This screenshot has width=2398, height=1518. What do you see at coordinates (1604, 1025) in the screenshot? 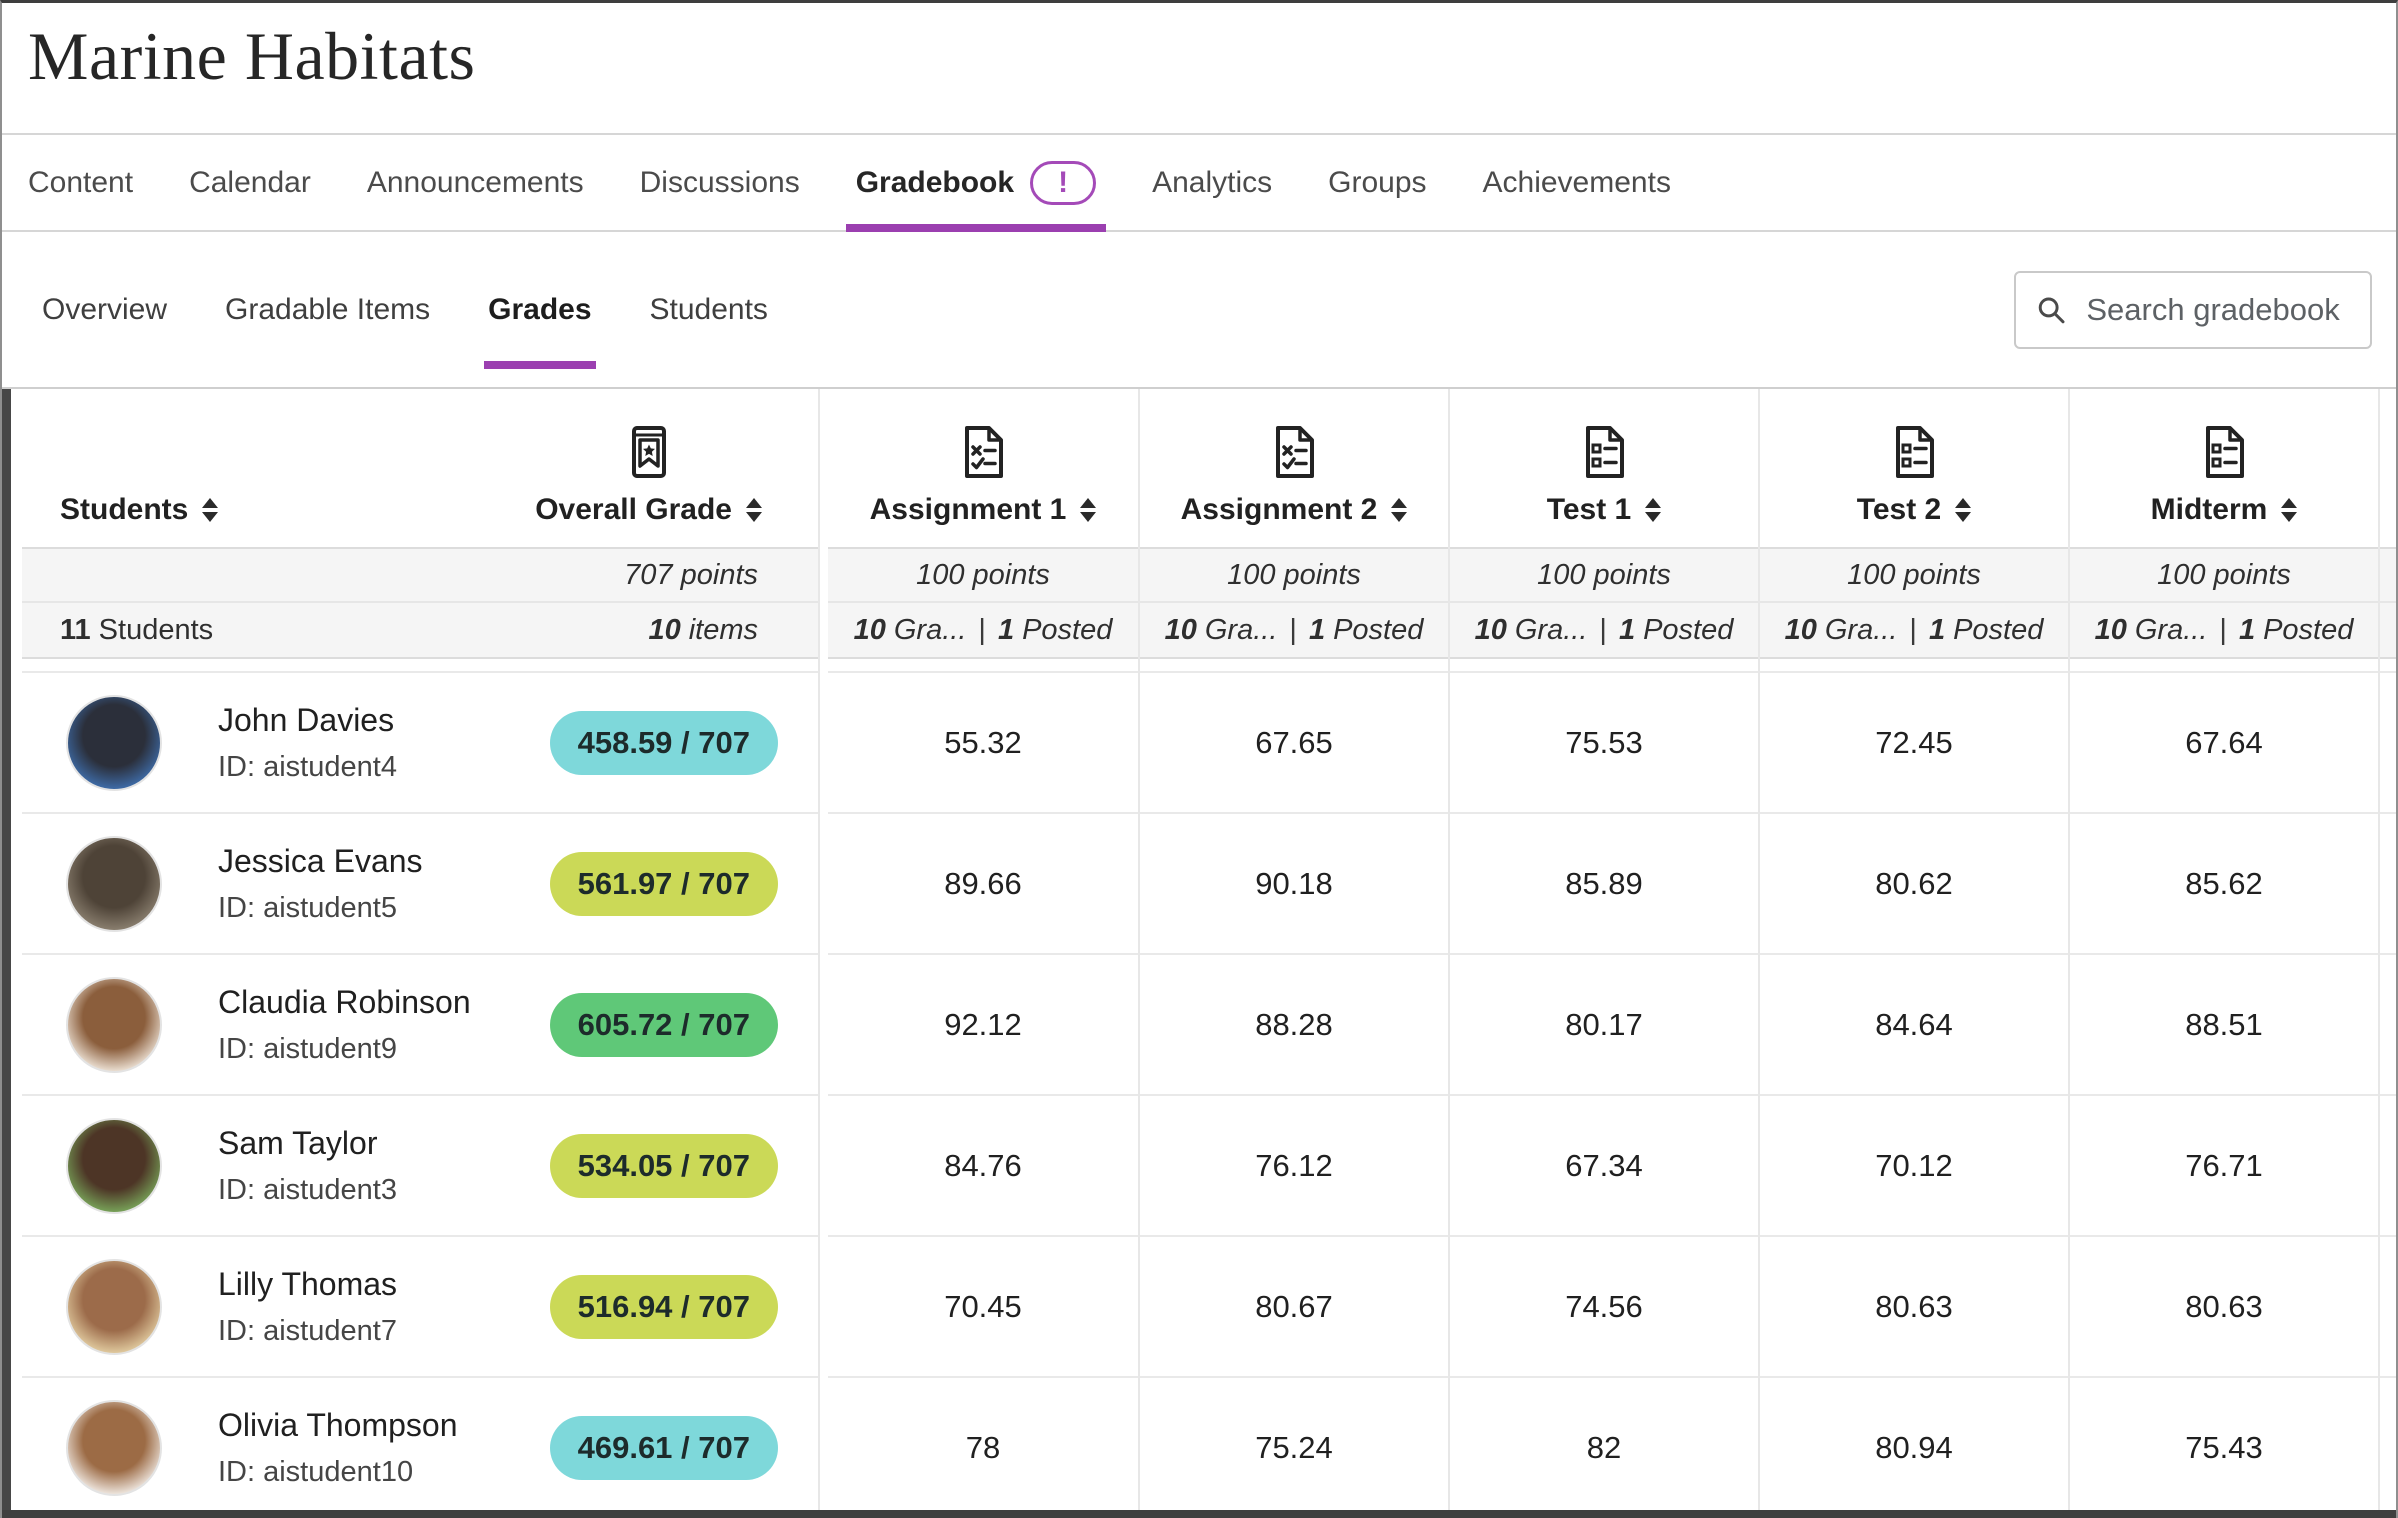
I see `score-cell: 80.17` at bounding box center [1604, 1025].